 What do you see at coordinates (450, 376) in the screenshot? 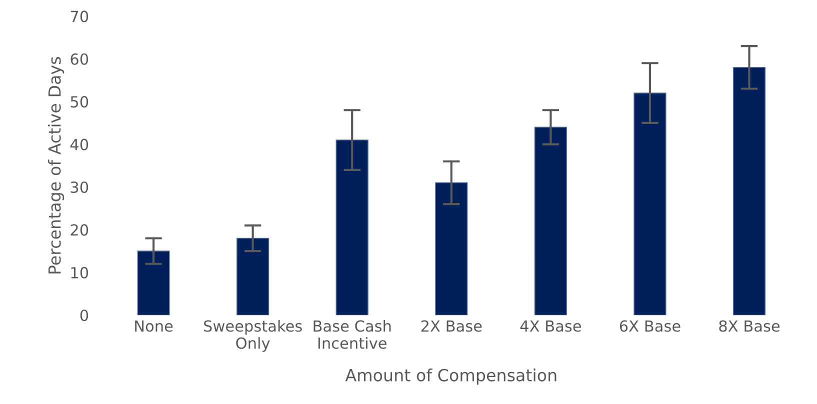
I see `x-axis-title: Amount of Compensation` at bounding box center [450, 376].